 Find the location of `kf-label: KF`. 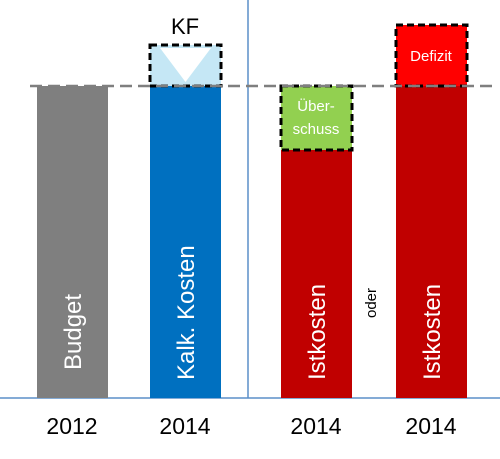

kf-label: KF is located at coordinates (185, 26).